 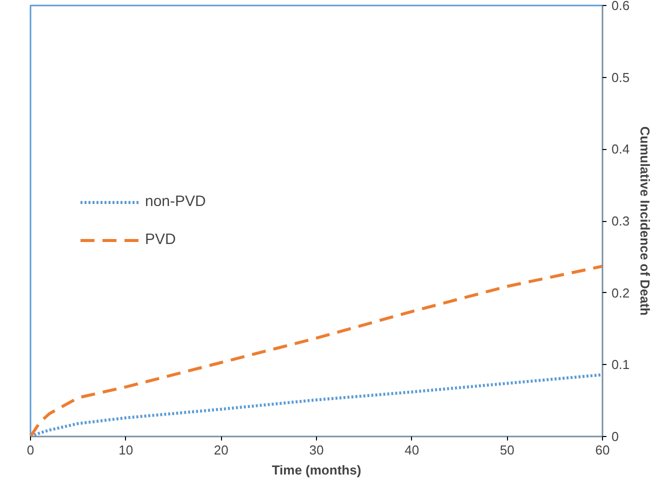 I want to click on legend-label: PVD, so click(x=160, y=239).